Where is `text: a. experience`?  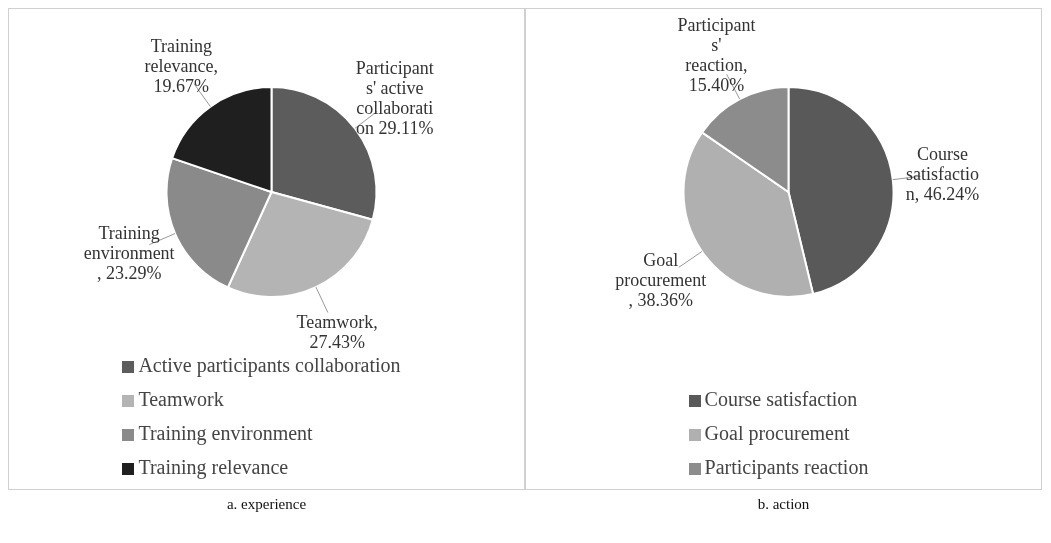 text: a. experience is located at coordinates (266, 504).